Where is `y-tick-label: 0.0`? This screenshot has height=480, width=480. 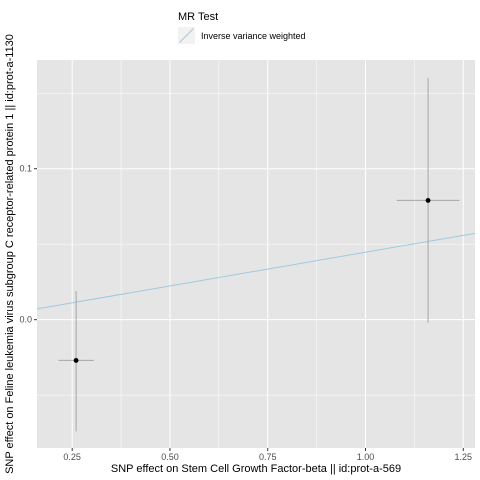
y-tick-label: 0.0 is located at coordinates (25, 320).